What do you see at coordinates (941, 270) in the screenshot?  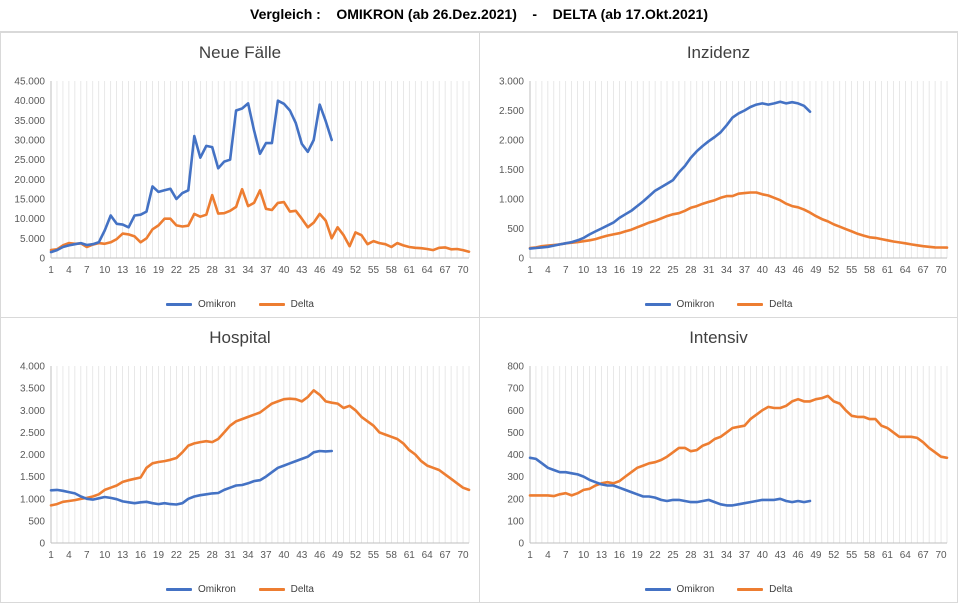 I see `x-tick-label: 70` at bounding box center [941, 270].